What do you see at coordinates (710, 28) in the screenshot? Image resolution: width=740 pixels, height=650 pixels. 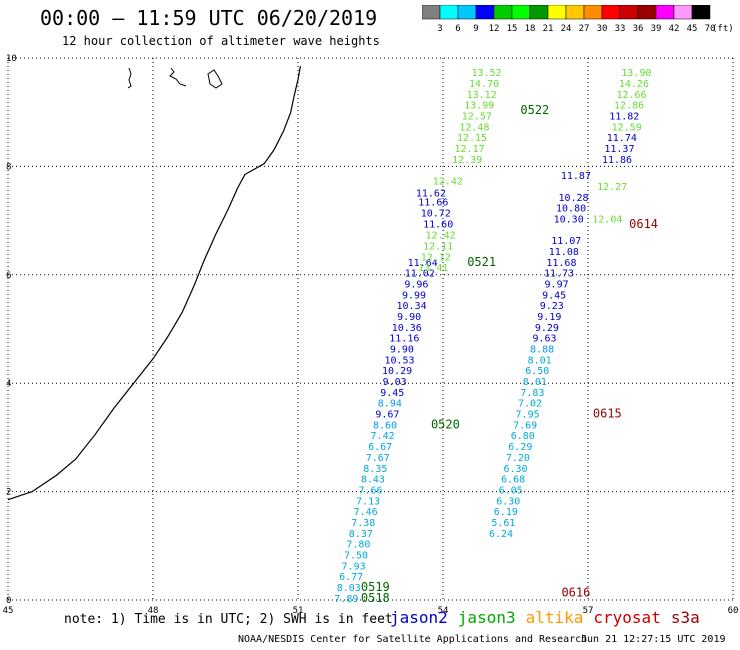 I see `color-scale-label: 70` at bounding box center [710, 28].